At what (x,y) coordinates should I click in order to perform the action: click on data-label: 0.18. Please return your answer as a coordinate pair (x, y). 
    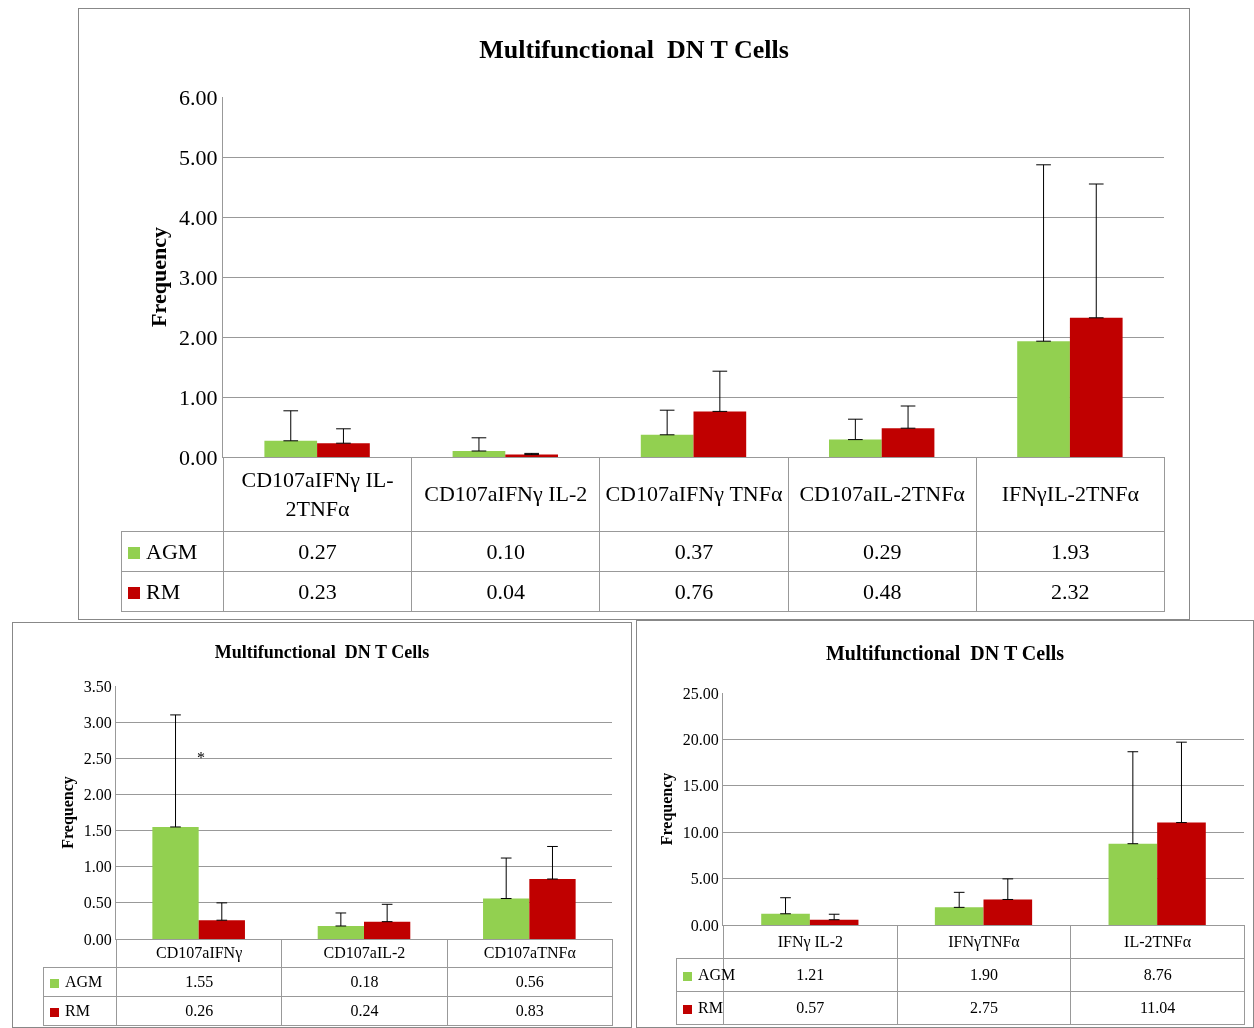
    Looking at the image, I should click on (364, 982).